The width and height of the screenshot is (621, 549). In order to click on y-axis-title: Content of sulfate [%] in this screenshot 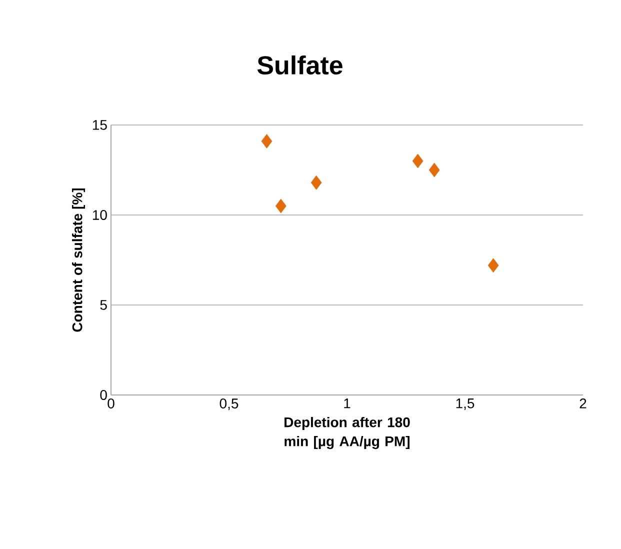, I will do `click(79, 260)`.